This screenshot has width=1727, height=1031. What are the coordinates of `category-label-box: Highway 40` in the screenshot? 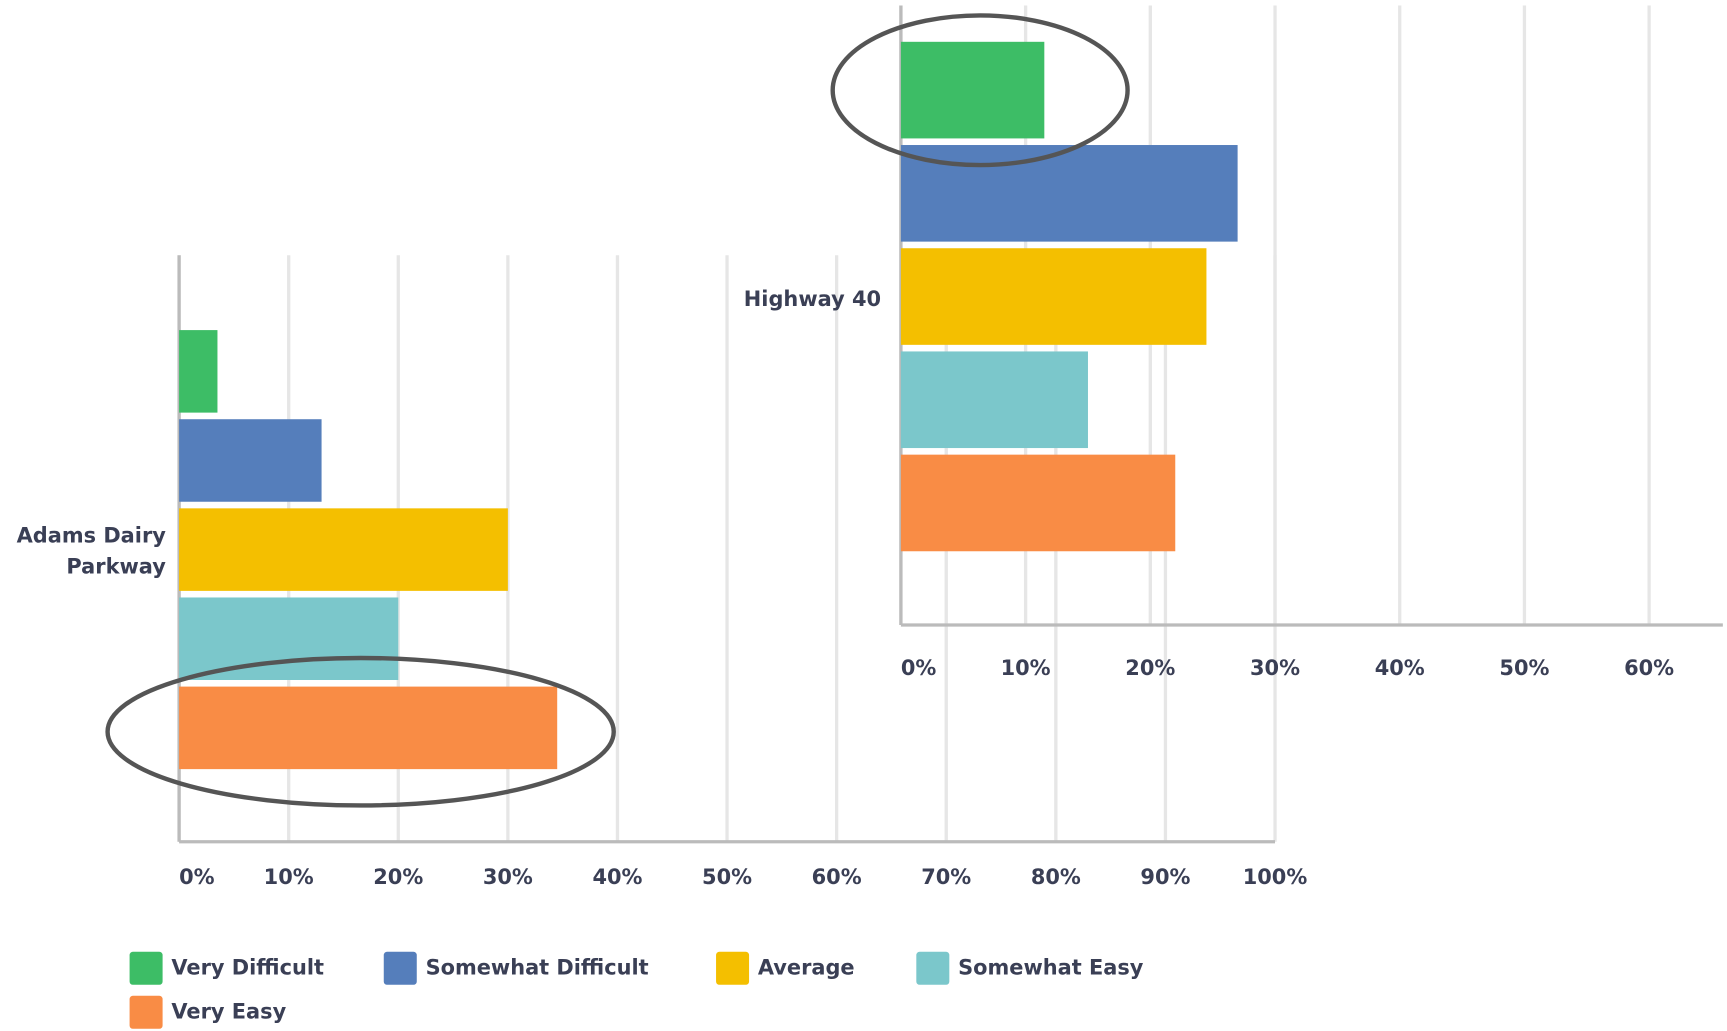 It's located at (812, 299).